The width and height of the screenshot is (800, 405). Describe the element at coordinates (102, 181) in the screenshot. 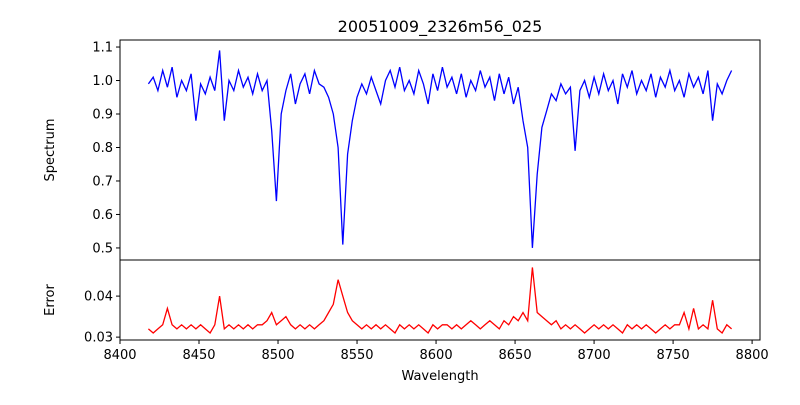

I see `y-tick-label: 0.7` at that location.